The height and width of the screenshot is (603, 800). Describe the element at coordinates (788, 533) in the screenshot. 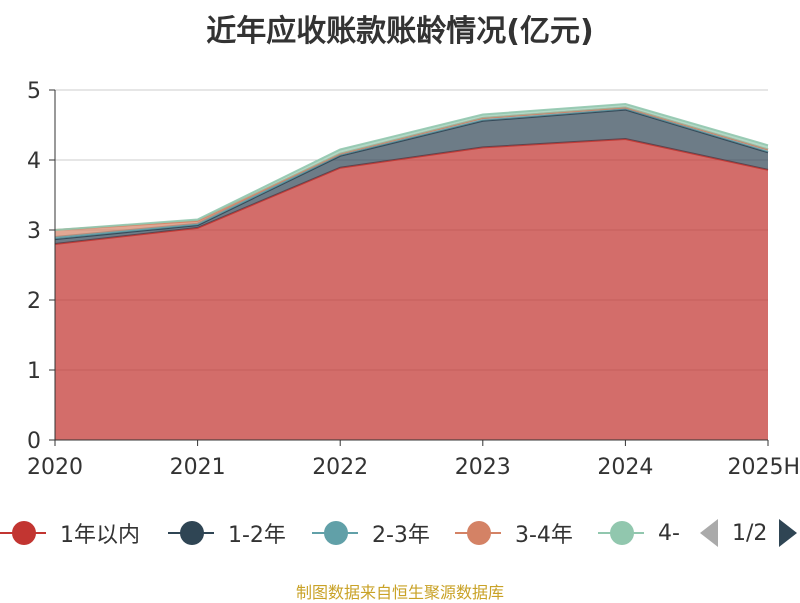

I see `legend-next-arrow-icon` at that location.